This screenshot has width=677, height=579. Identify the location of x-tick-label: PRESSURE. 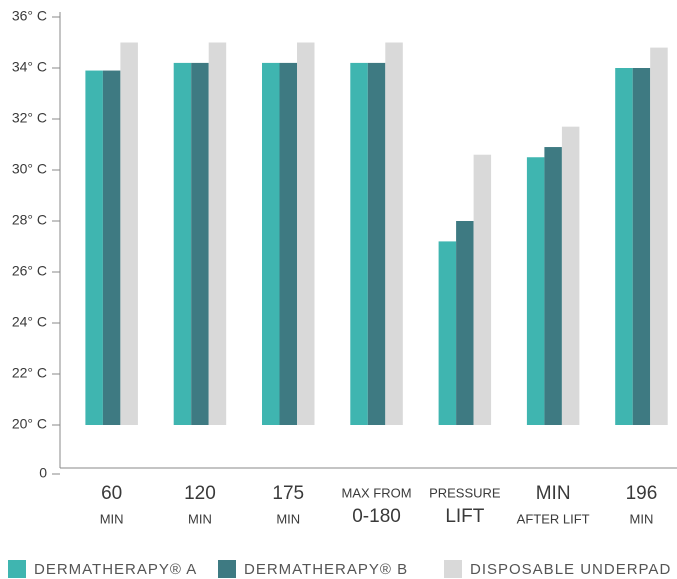
(465, 492).